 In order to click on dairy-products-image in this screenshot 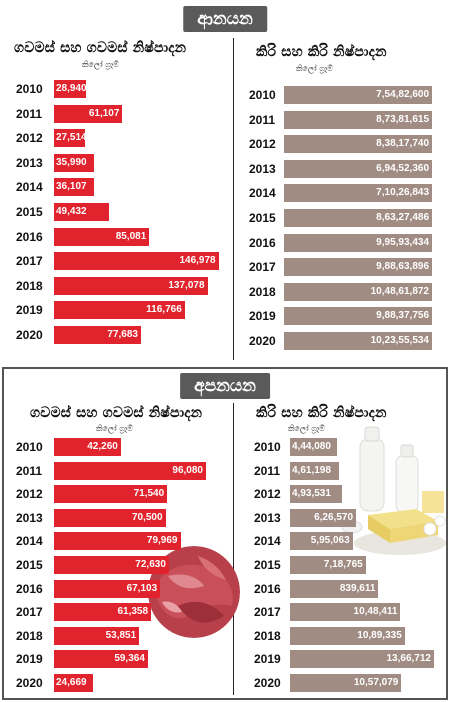, I will do `click(392, 495)`.